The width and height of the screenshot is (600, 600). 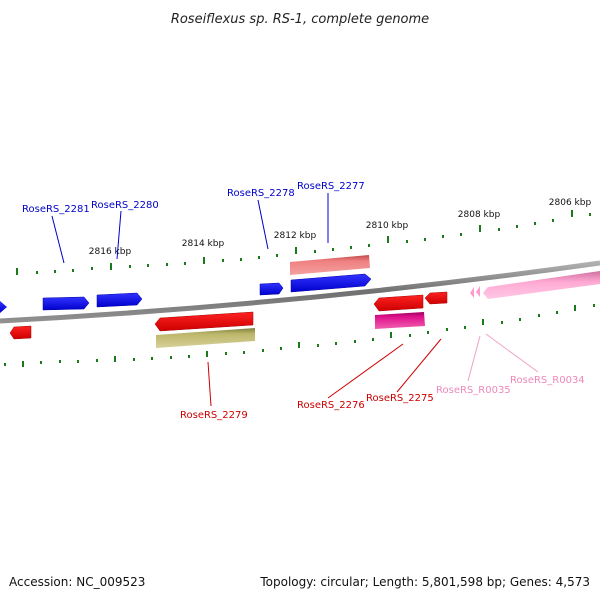 I want to click on gene-feature-rosers-r0034, so click(x=541, y=285).